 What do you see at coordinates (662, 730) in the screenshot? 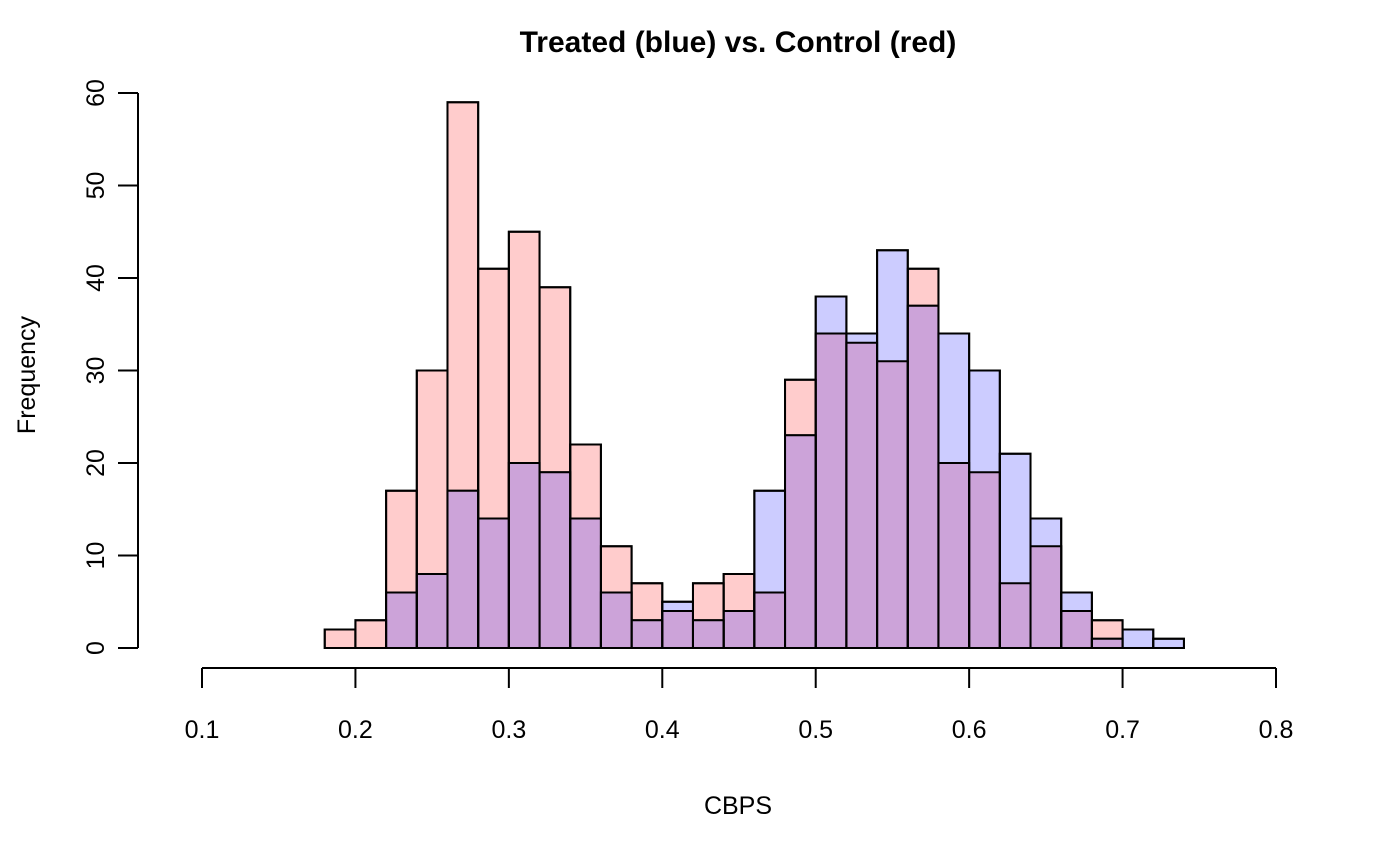
I see `x-tick-label: 0.4` at bounding box center [662, 730].